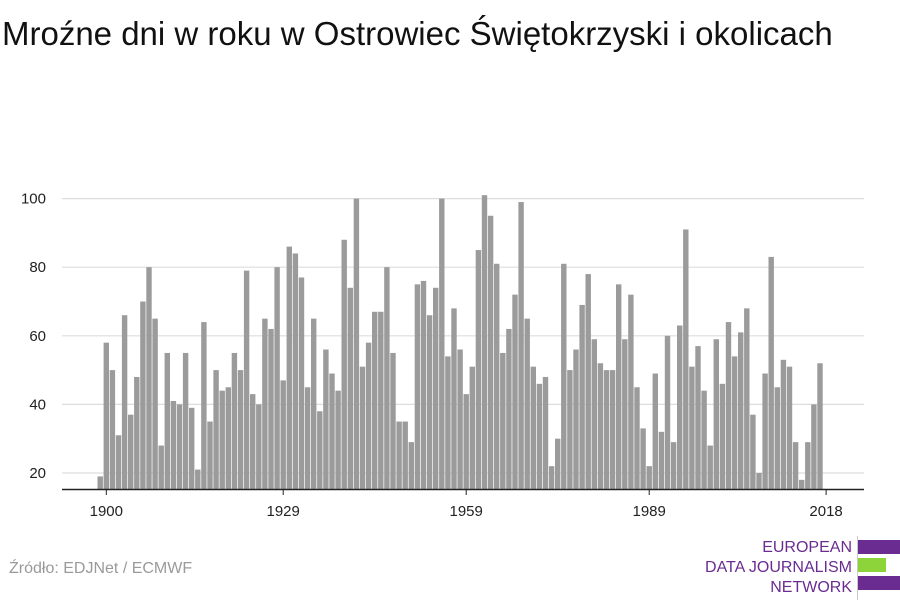 The image size is (900, 600). I want to click on bar-2012, so click(789, 427).